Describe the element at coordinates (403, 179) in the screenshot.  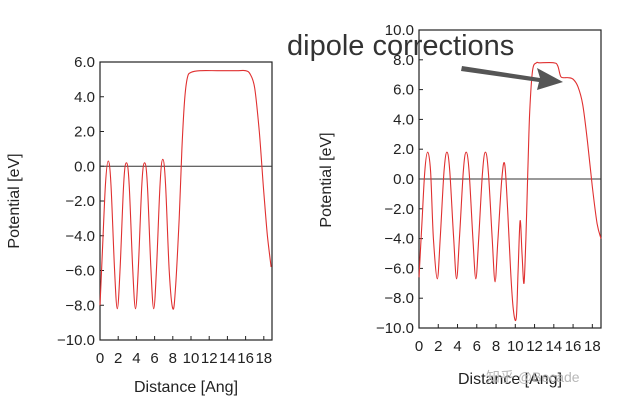
I see `right-y-tick-label: 0.0` at that location.